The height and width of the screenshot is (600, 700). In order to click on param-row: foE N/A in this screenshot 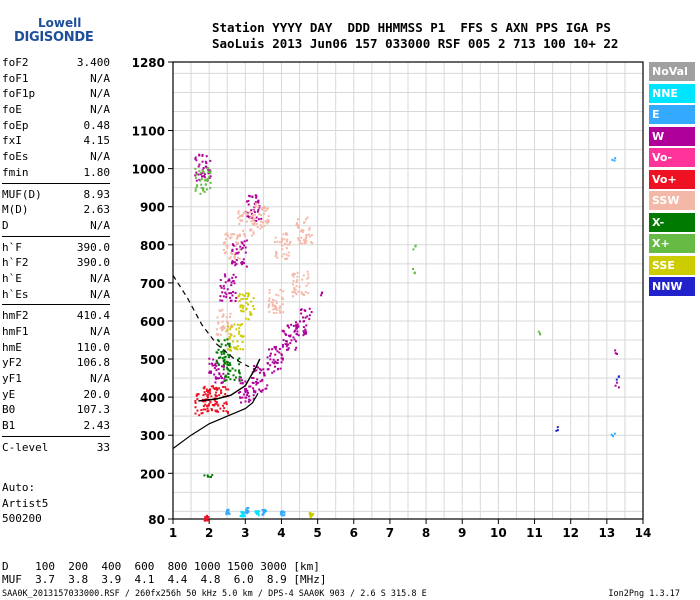, I will do `click(56, 110)`.